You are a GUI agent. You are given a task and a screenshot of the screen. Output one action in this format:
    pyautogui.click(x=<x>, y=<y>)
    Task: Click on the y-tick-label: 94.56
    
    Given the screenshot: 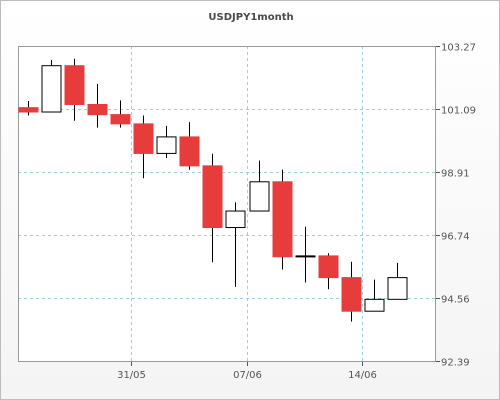 What is the action you would take?
    pyautogui.click(x=455, y=300)
    